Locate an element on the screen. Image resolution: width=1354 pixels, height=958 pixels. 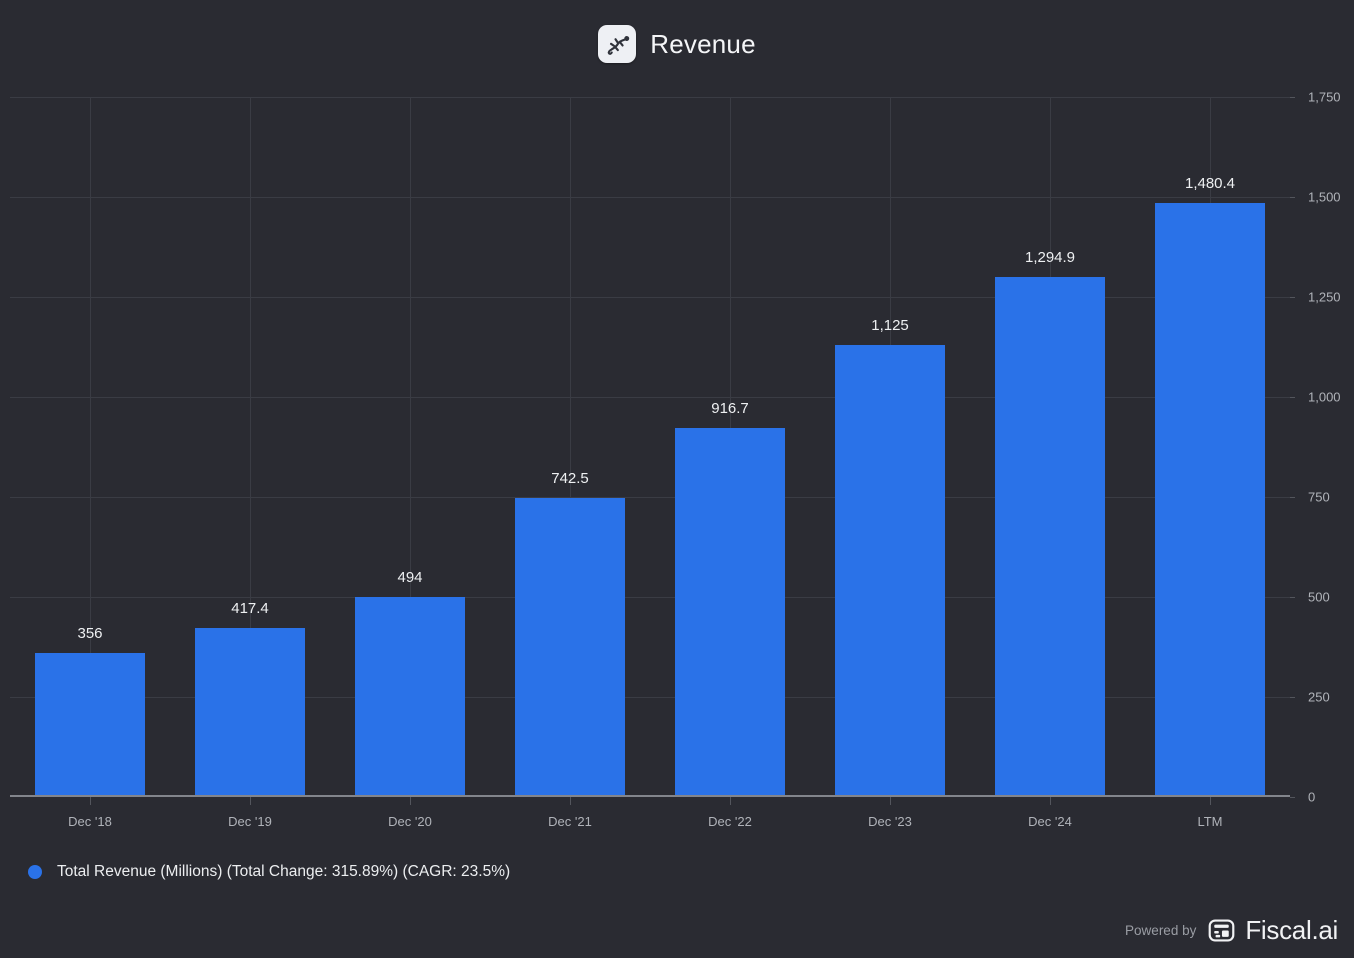
y-axis-tick-label: 1,000 is located at coordinates (1324, 397).